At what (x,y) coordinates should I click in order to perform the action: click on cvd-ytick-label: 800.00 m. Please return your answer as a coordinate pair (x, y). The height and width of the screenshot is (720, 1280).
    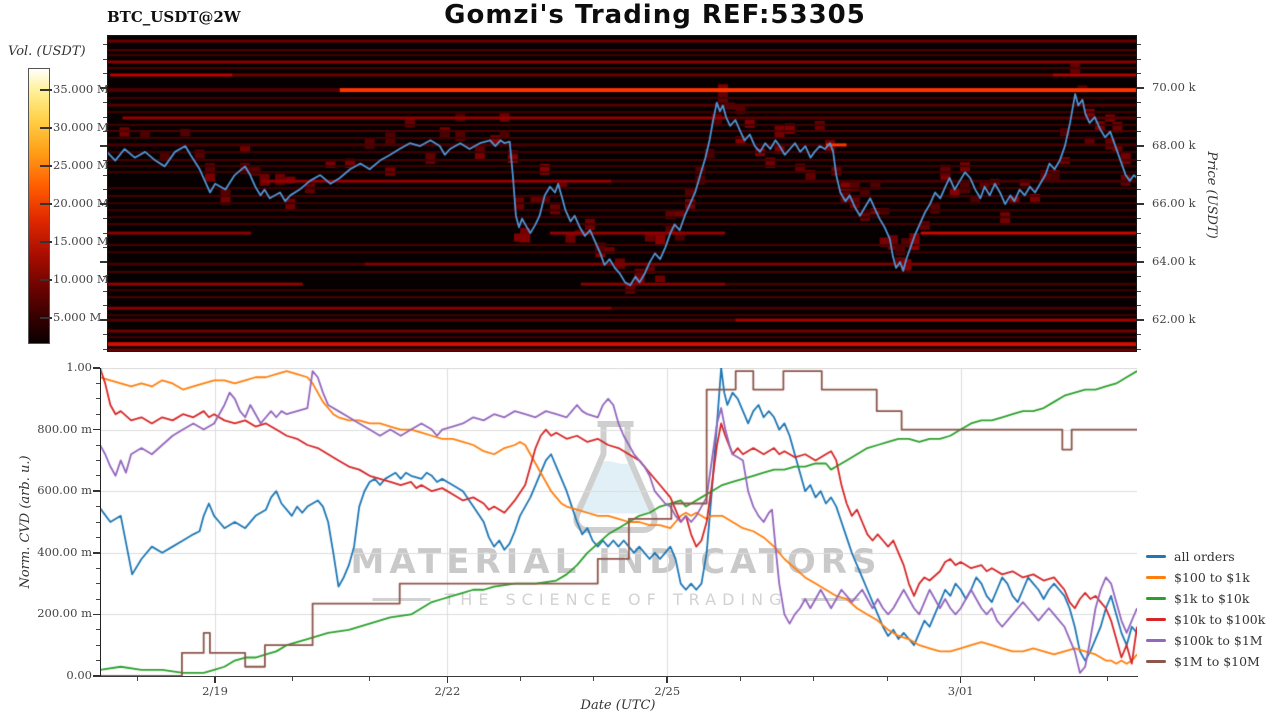
    Looking at the image, I should click on (64, 428).